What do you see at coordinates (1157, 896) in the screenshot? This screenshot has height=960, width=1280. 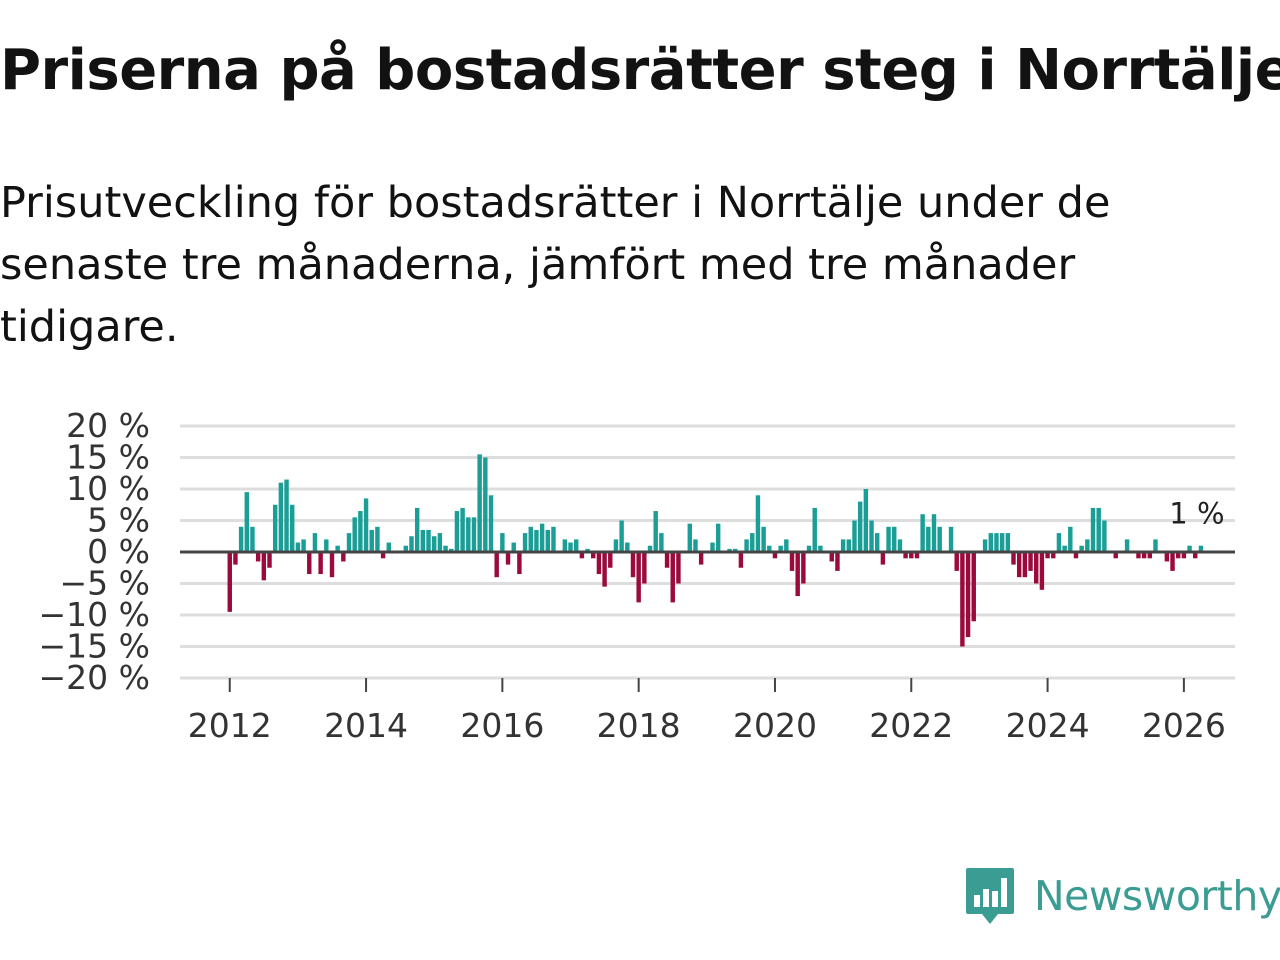 I see `brand-name: Newsworthy` at bounding box center [1157, 896].